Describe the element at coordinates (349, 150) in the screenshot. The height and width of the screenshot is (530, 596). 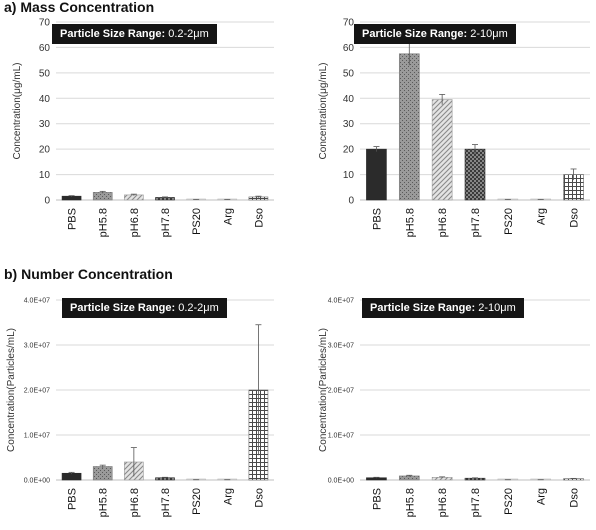
I see `y-tick-label: 20` at that location.